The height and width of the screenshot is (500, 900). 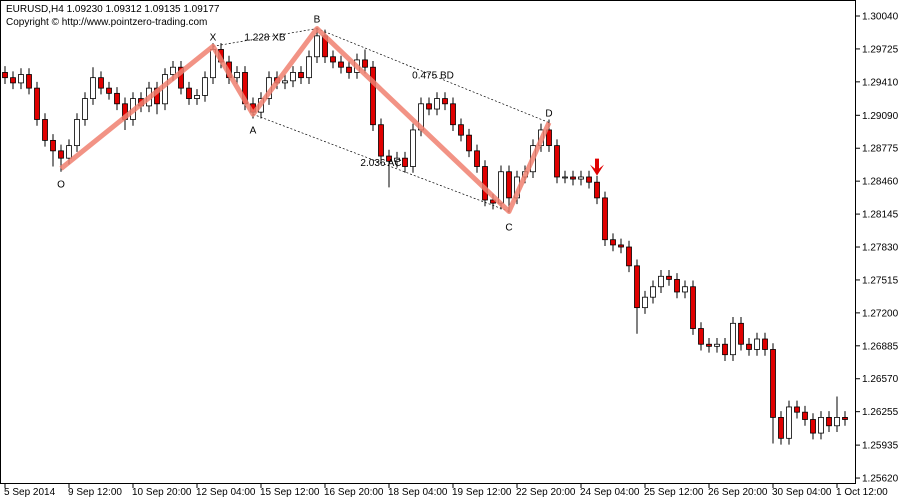 I want to click on y-tick-label: 1.26255, so click(x=880, y=412).